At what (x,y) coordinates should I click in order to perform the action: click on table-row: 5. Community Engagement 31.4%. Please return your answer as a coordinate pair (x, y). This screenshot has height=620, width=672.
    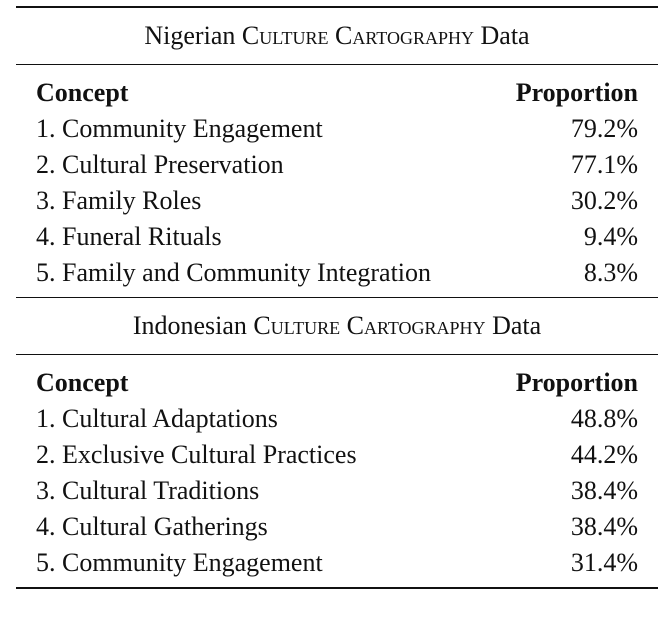
    Looking at the image, I should click on (337, 563).